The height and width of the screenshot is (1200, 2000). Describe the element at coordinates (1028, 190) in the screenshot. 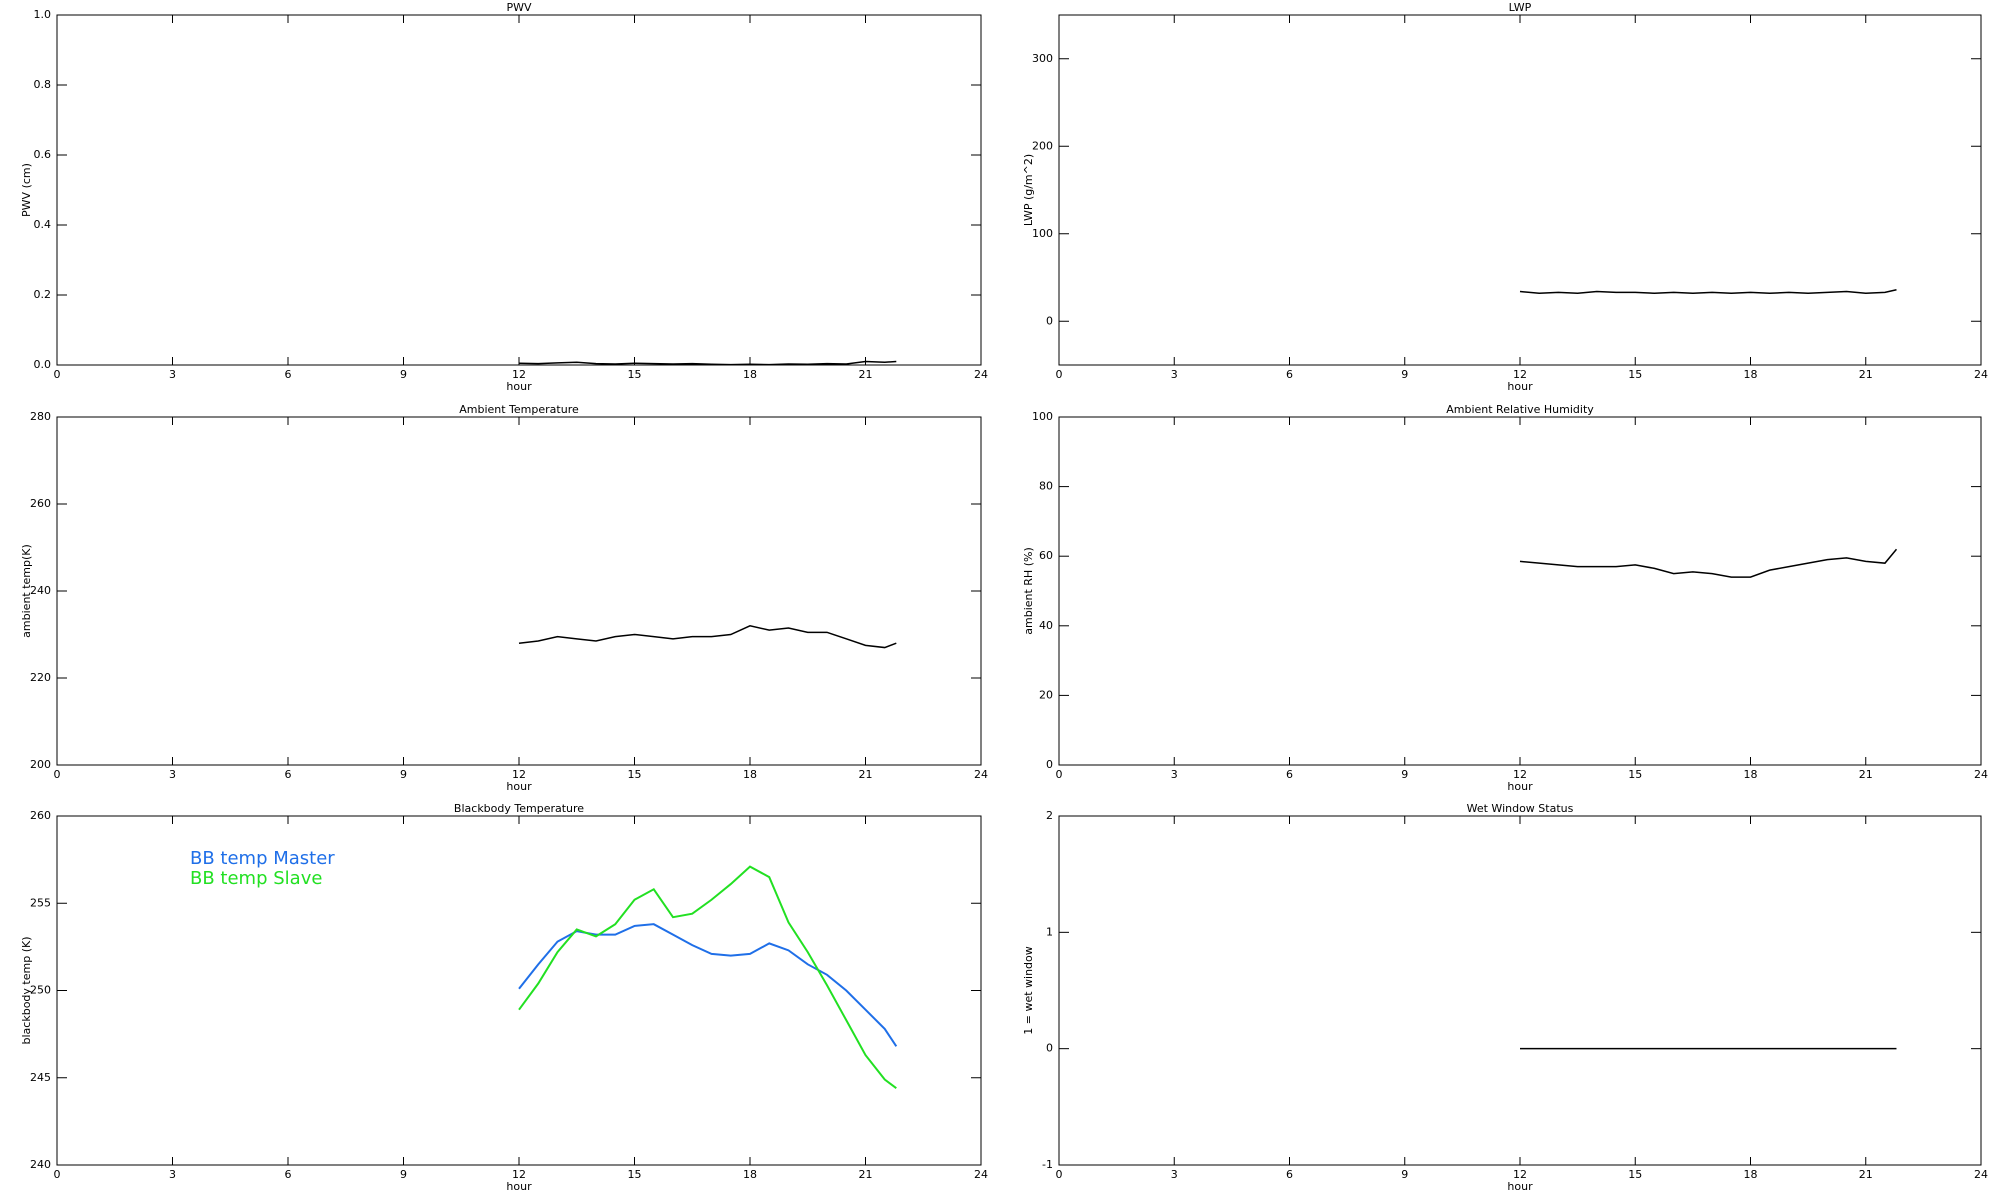

I see `y-axis-label: LWP (g/m^2)` at that location.